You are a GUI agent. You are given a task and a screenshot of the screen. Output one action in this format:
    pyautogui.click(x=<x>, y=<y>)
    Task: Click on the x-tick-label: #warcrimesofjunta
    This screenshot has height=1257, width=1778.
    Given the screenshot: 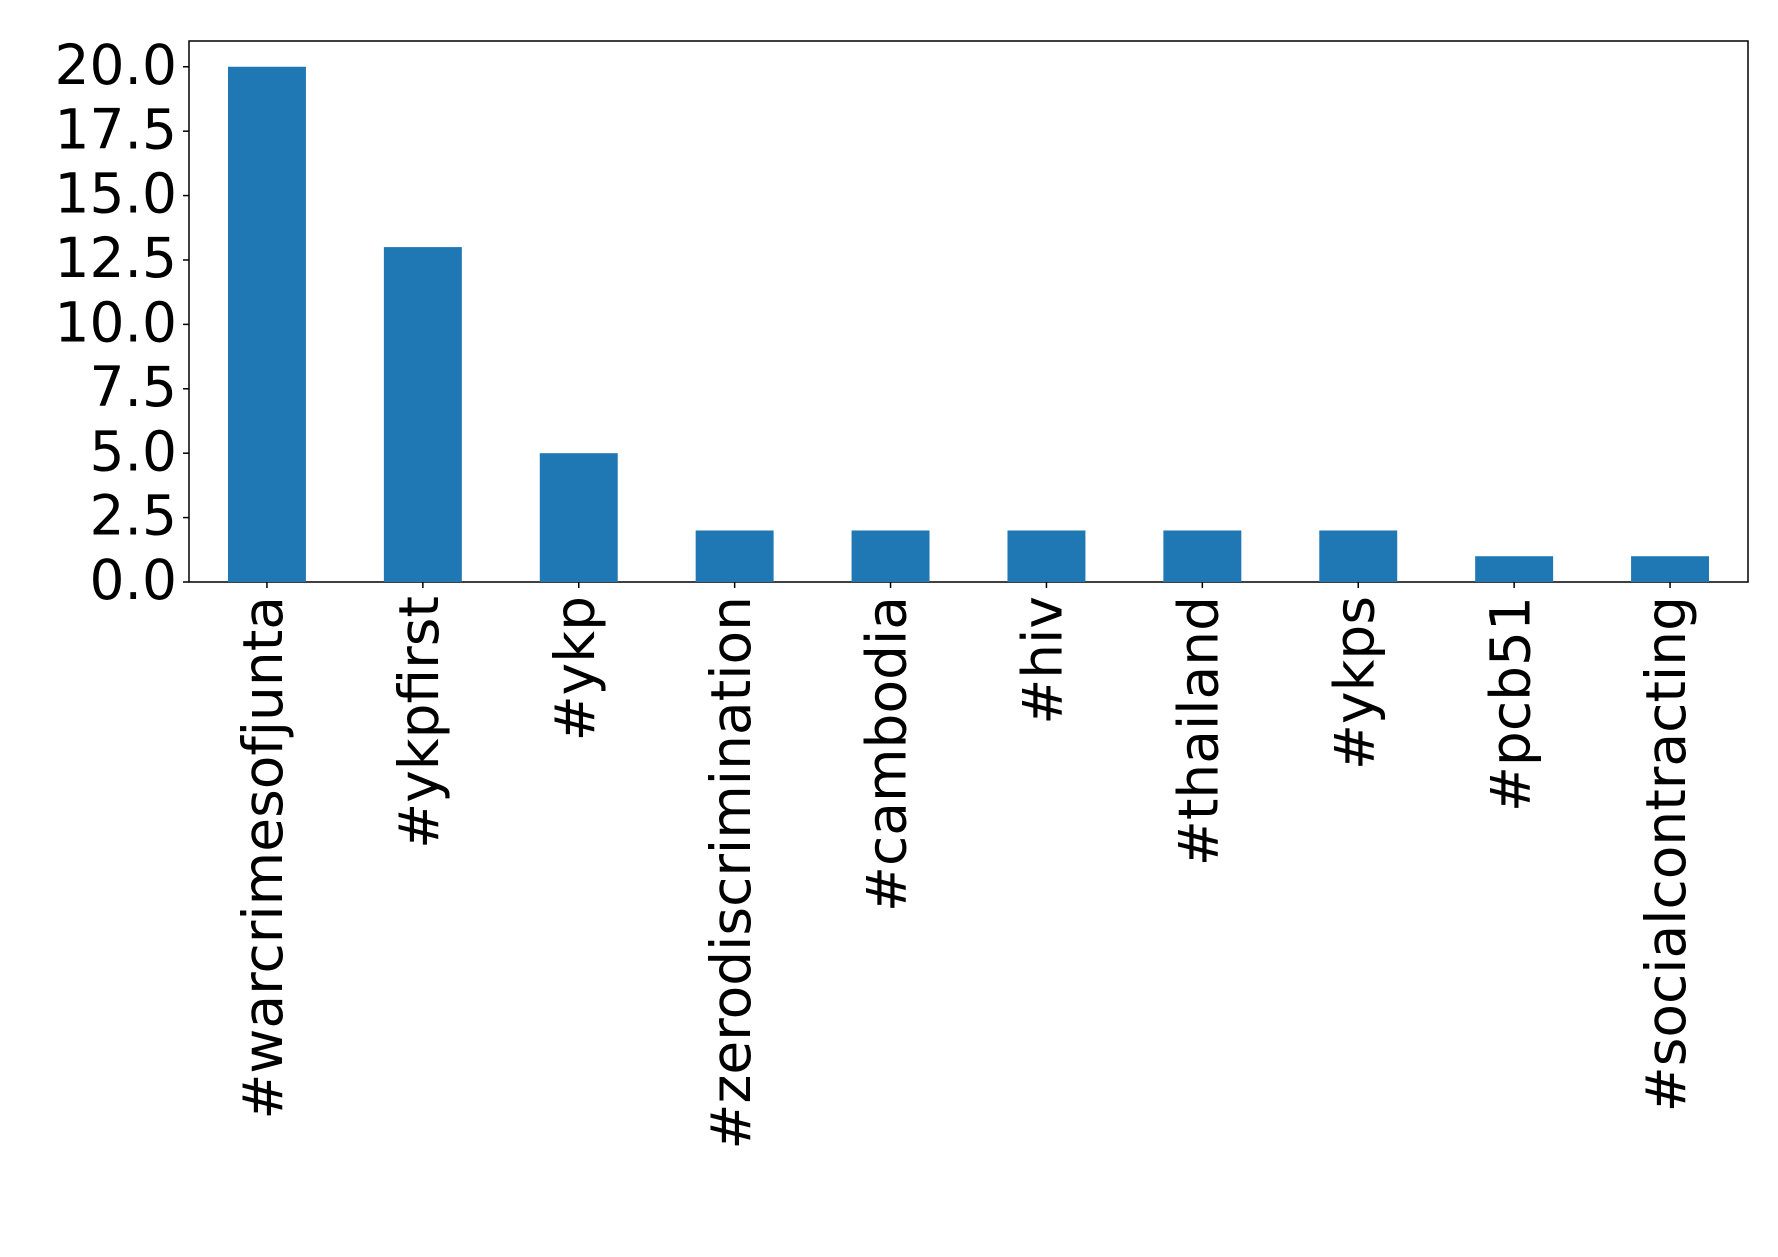 What is the action you would take?
    pyautogui.click(x=263, y=858)
    